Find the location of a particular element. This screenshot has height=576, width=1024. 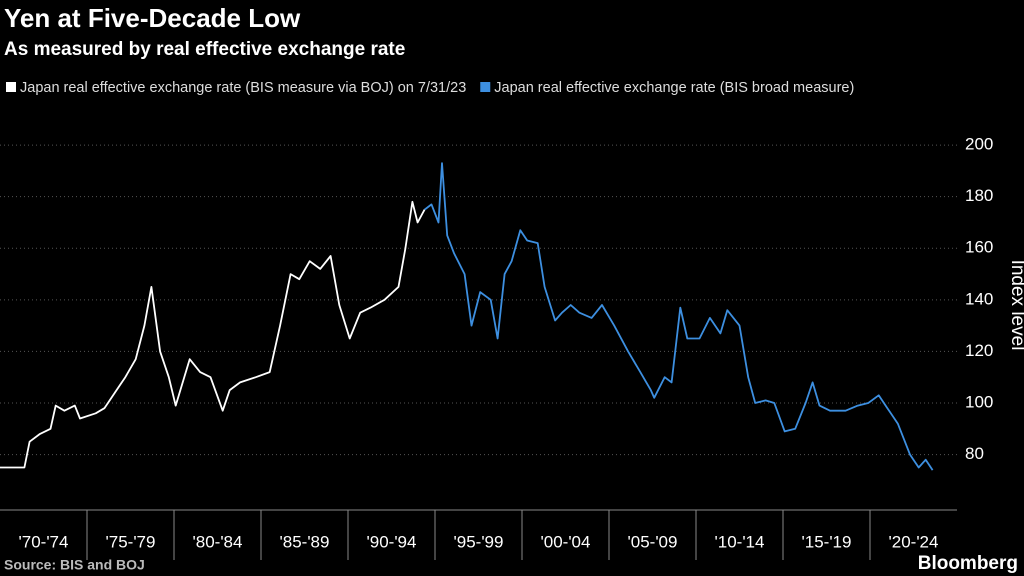

brand-logo: Bloomberg is located at coordinates (968, 563).